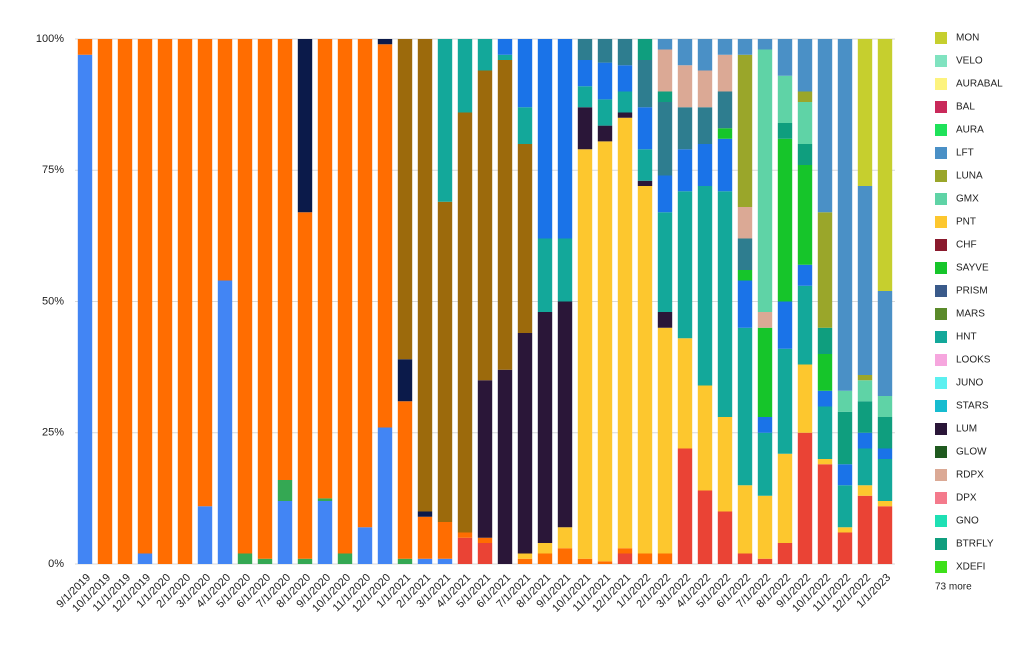 The height and width of the screenshot is (647, 1035). Describe the element at coordinates (972, 406) in the screenshot. I see `legend-label: STARS` at that location.